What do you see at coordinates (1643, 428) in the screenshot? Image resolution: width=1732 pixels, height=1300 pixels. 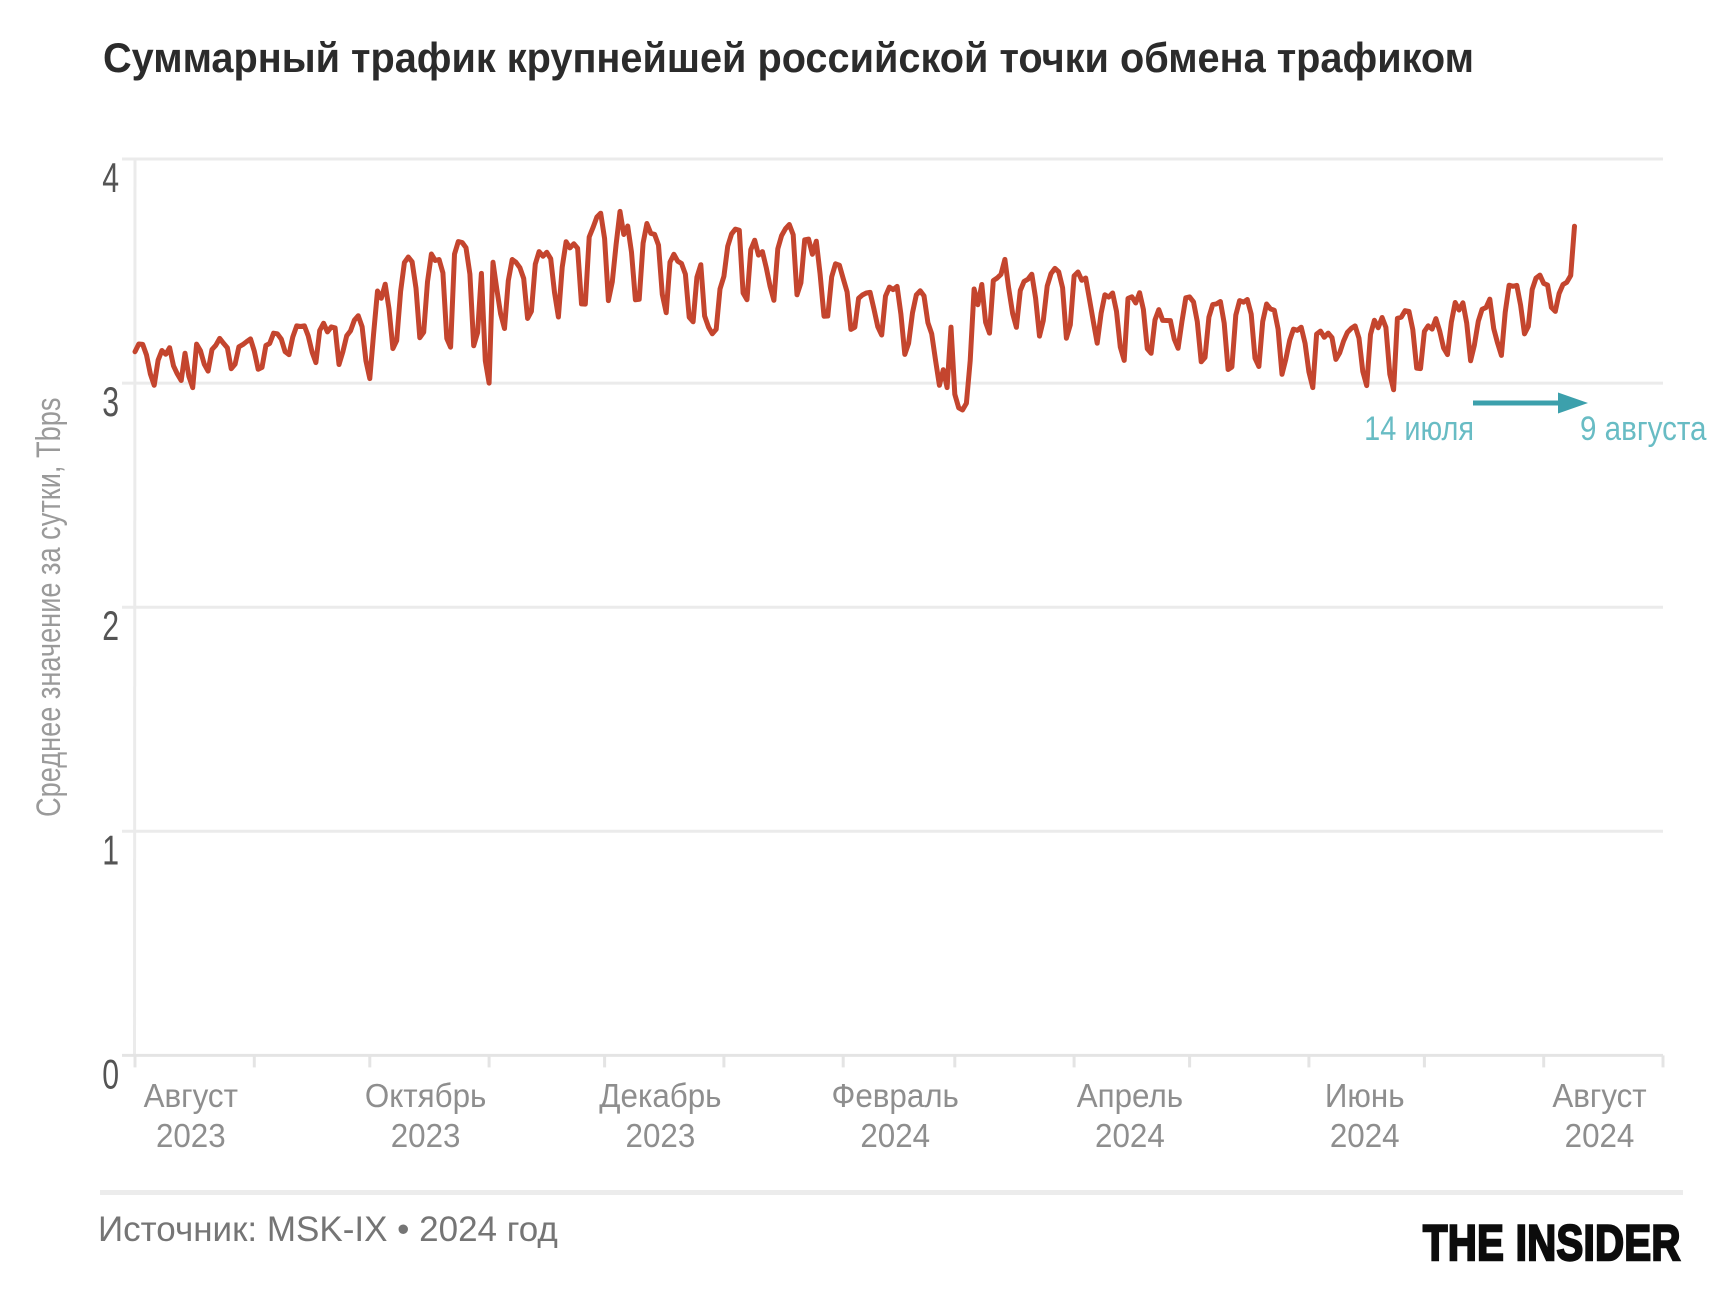 I see `svg-text: 9 августа` at bounding box center [1643, 428].